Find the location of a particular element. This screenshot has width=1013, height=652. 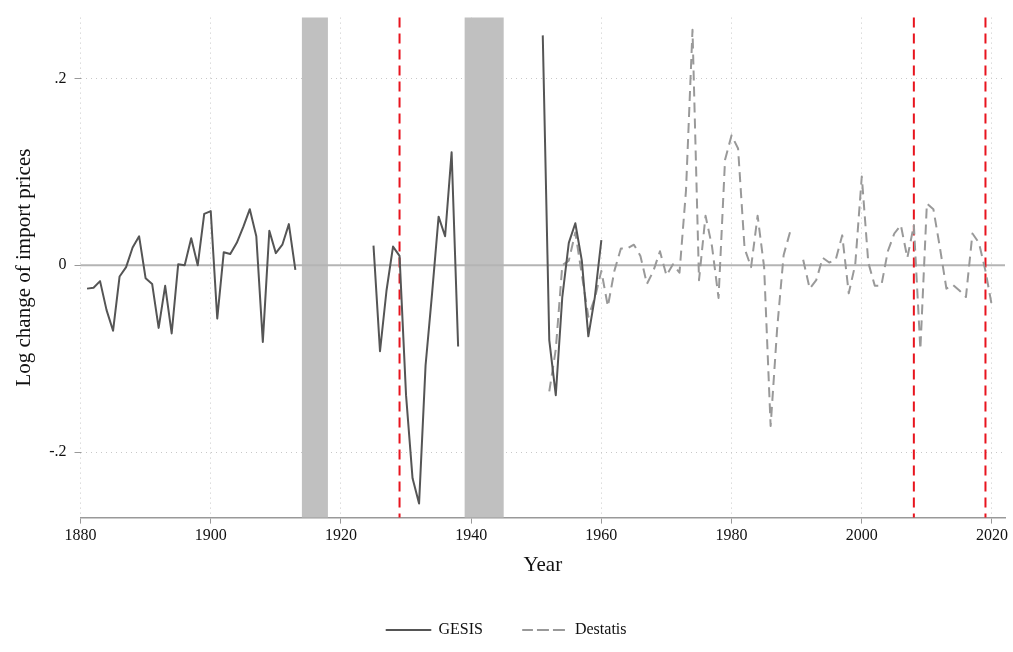

y-axis-title: Log change of import prices is located at coordinates (23, 267).